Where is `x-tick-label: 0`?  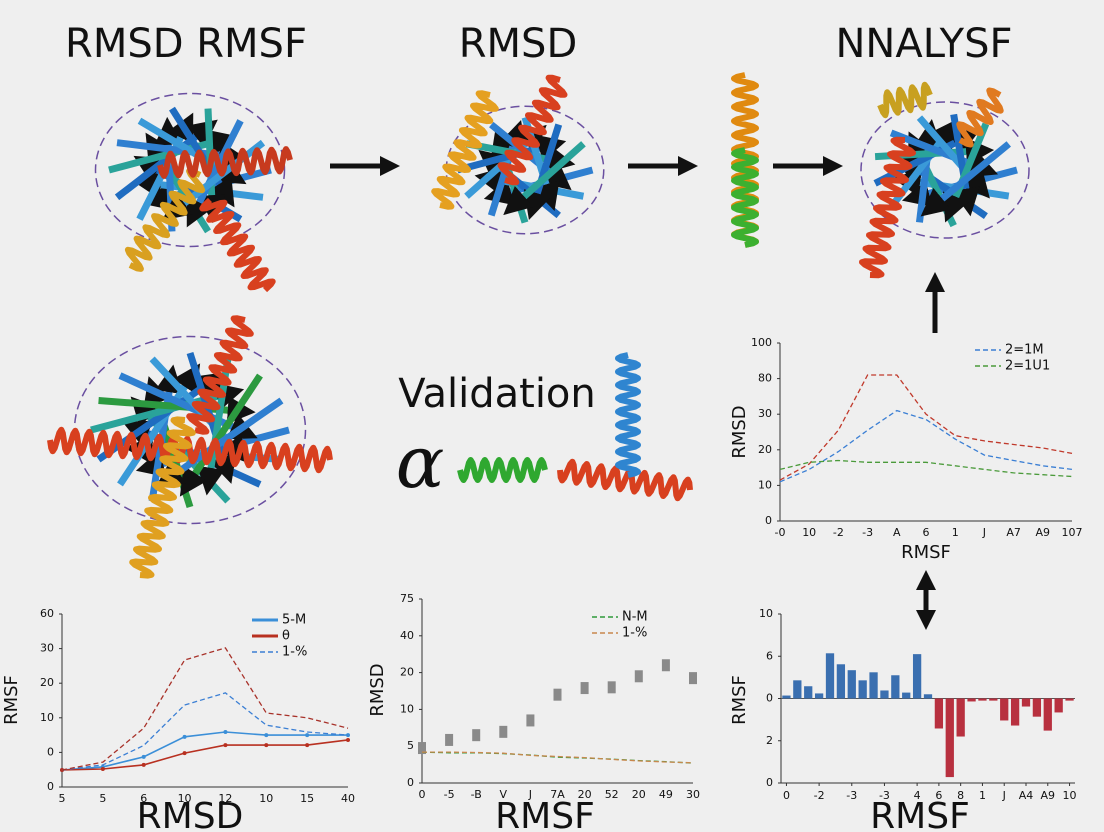 x-tick-label: 0 is located at coordinates (422, 794).